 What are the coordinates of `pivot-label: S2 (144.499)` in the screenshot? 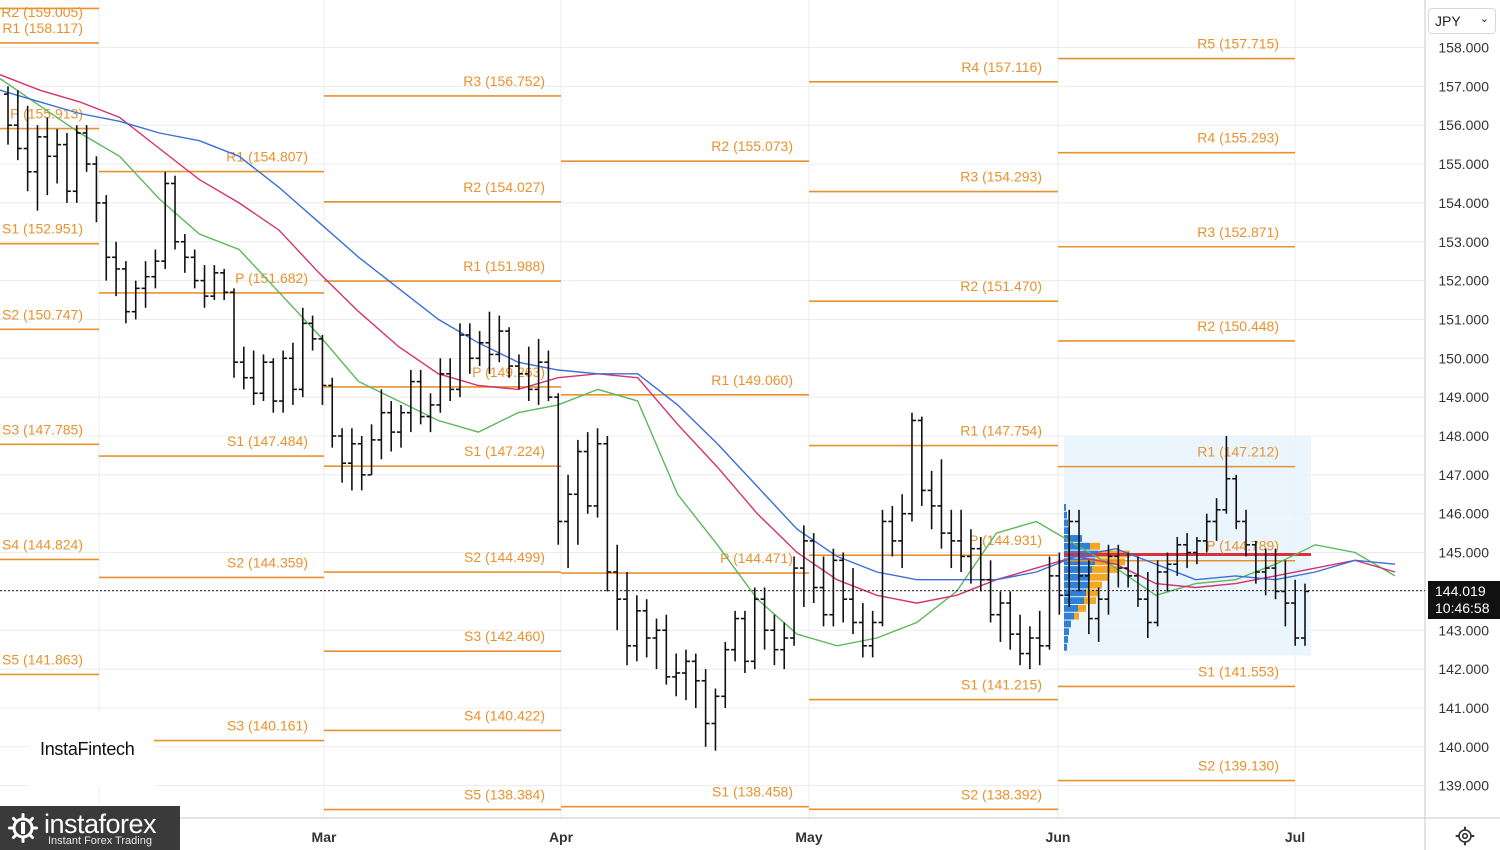 It's located at (504, 557).